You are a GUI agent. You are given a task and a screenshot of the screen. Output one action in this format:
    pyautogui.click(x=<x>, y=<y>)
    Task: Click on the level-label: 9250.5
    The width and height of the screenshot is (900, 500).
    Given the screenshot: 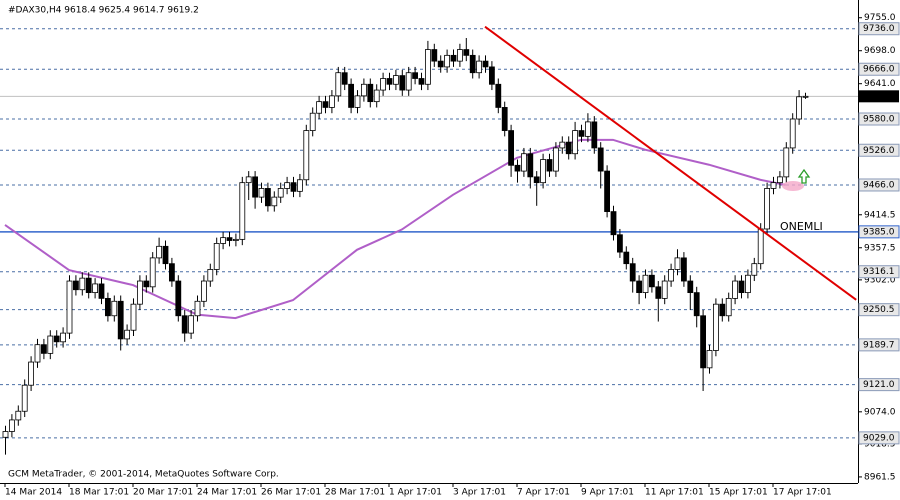 What is the action you would take?
    pyautogui.click(x=879, y=310)
    